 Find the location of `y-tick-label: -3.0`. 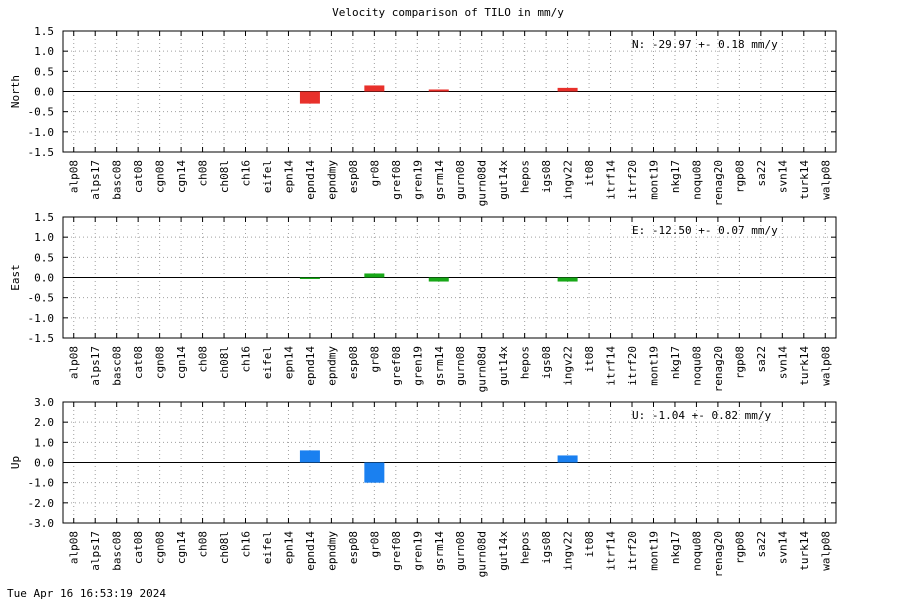

y-tick-label: -3.0 is located at coordinates (41, 523).